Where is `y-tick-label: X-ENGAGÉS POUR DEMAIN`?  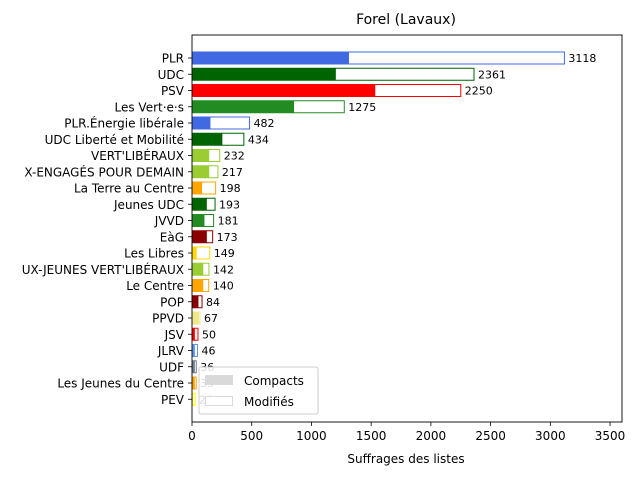 y-tick-label: X-ENGAGÉS POUR DEMAIN is located at coordinates (104, 171).